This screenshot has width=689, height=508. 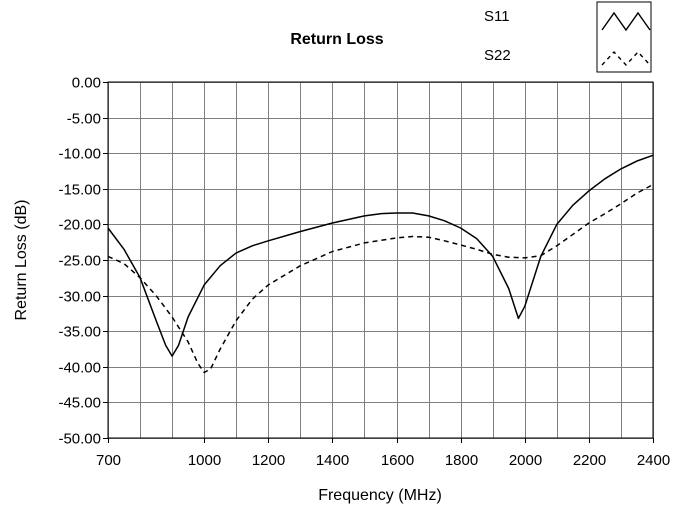 I want to click on x-tick-label: 1400, so click(x=332, y=460).